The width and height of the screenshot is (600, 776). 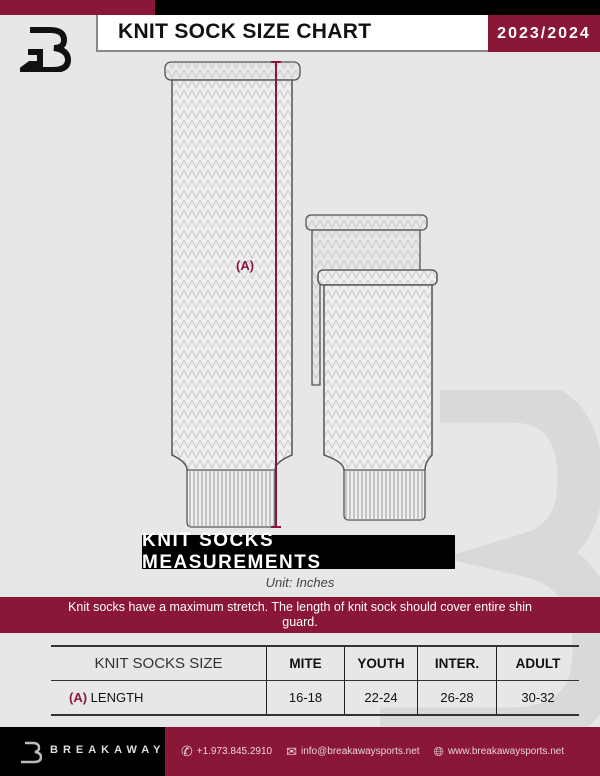 I want to click on table-header-cell: MITE, so click(x=305, y=663).